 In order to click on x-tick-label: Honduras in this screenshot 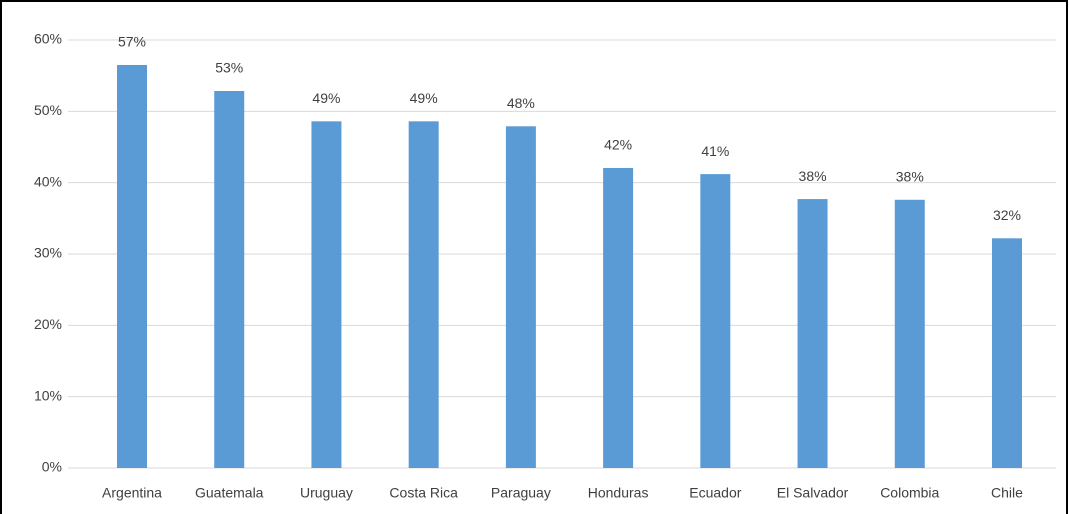, I will do `click(618, 493)`.